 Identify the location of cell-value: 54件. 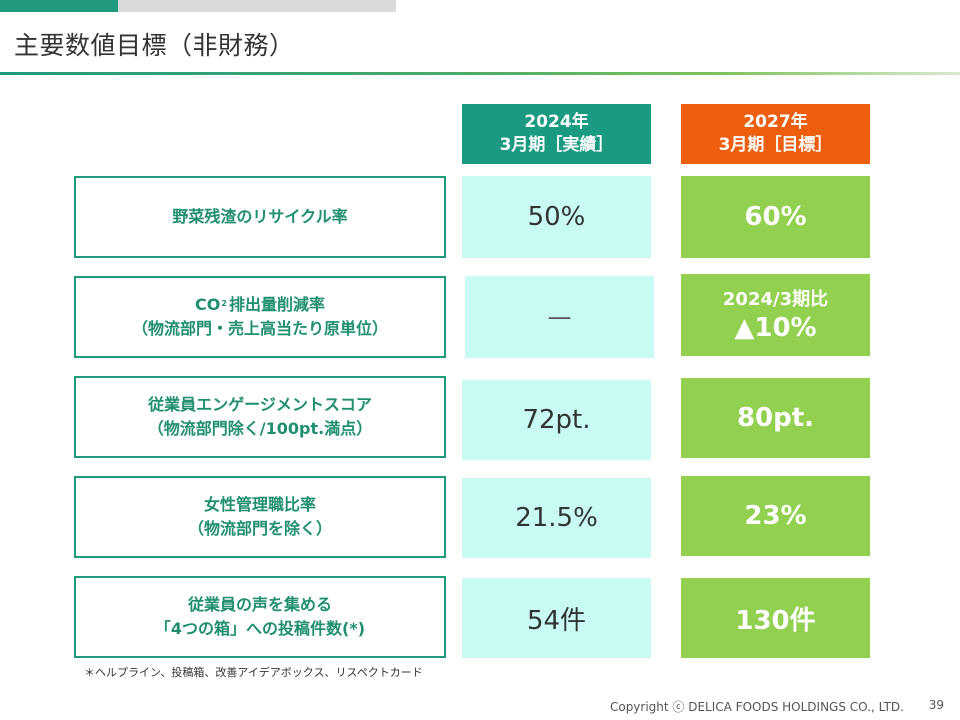
(556, 620).